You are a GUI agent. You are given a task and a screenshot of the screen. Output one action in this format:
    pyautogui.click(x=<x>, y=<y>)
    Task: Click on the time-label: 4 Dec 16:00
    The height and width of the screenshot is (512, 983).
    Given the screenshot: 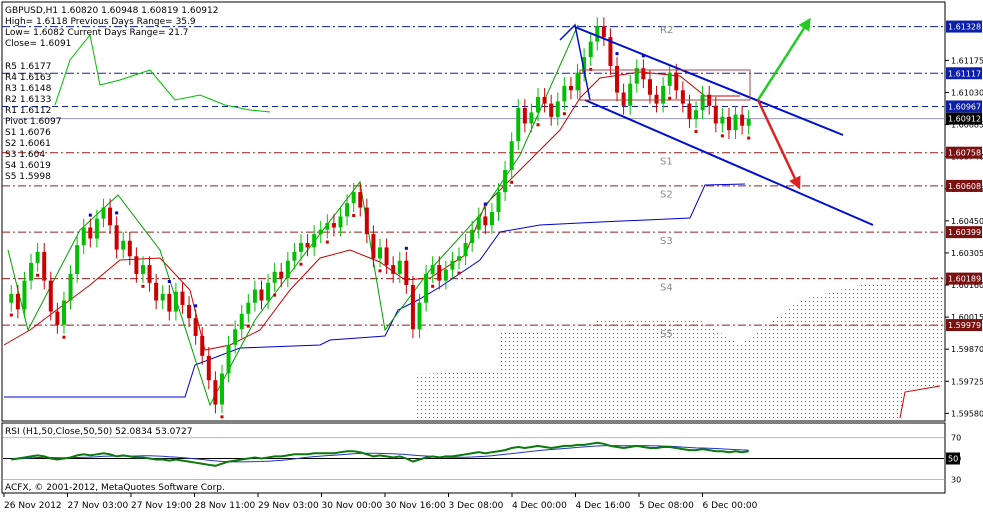 What is the action you would take?
    pyautogui.click(x=603, y=506)
    